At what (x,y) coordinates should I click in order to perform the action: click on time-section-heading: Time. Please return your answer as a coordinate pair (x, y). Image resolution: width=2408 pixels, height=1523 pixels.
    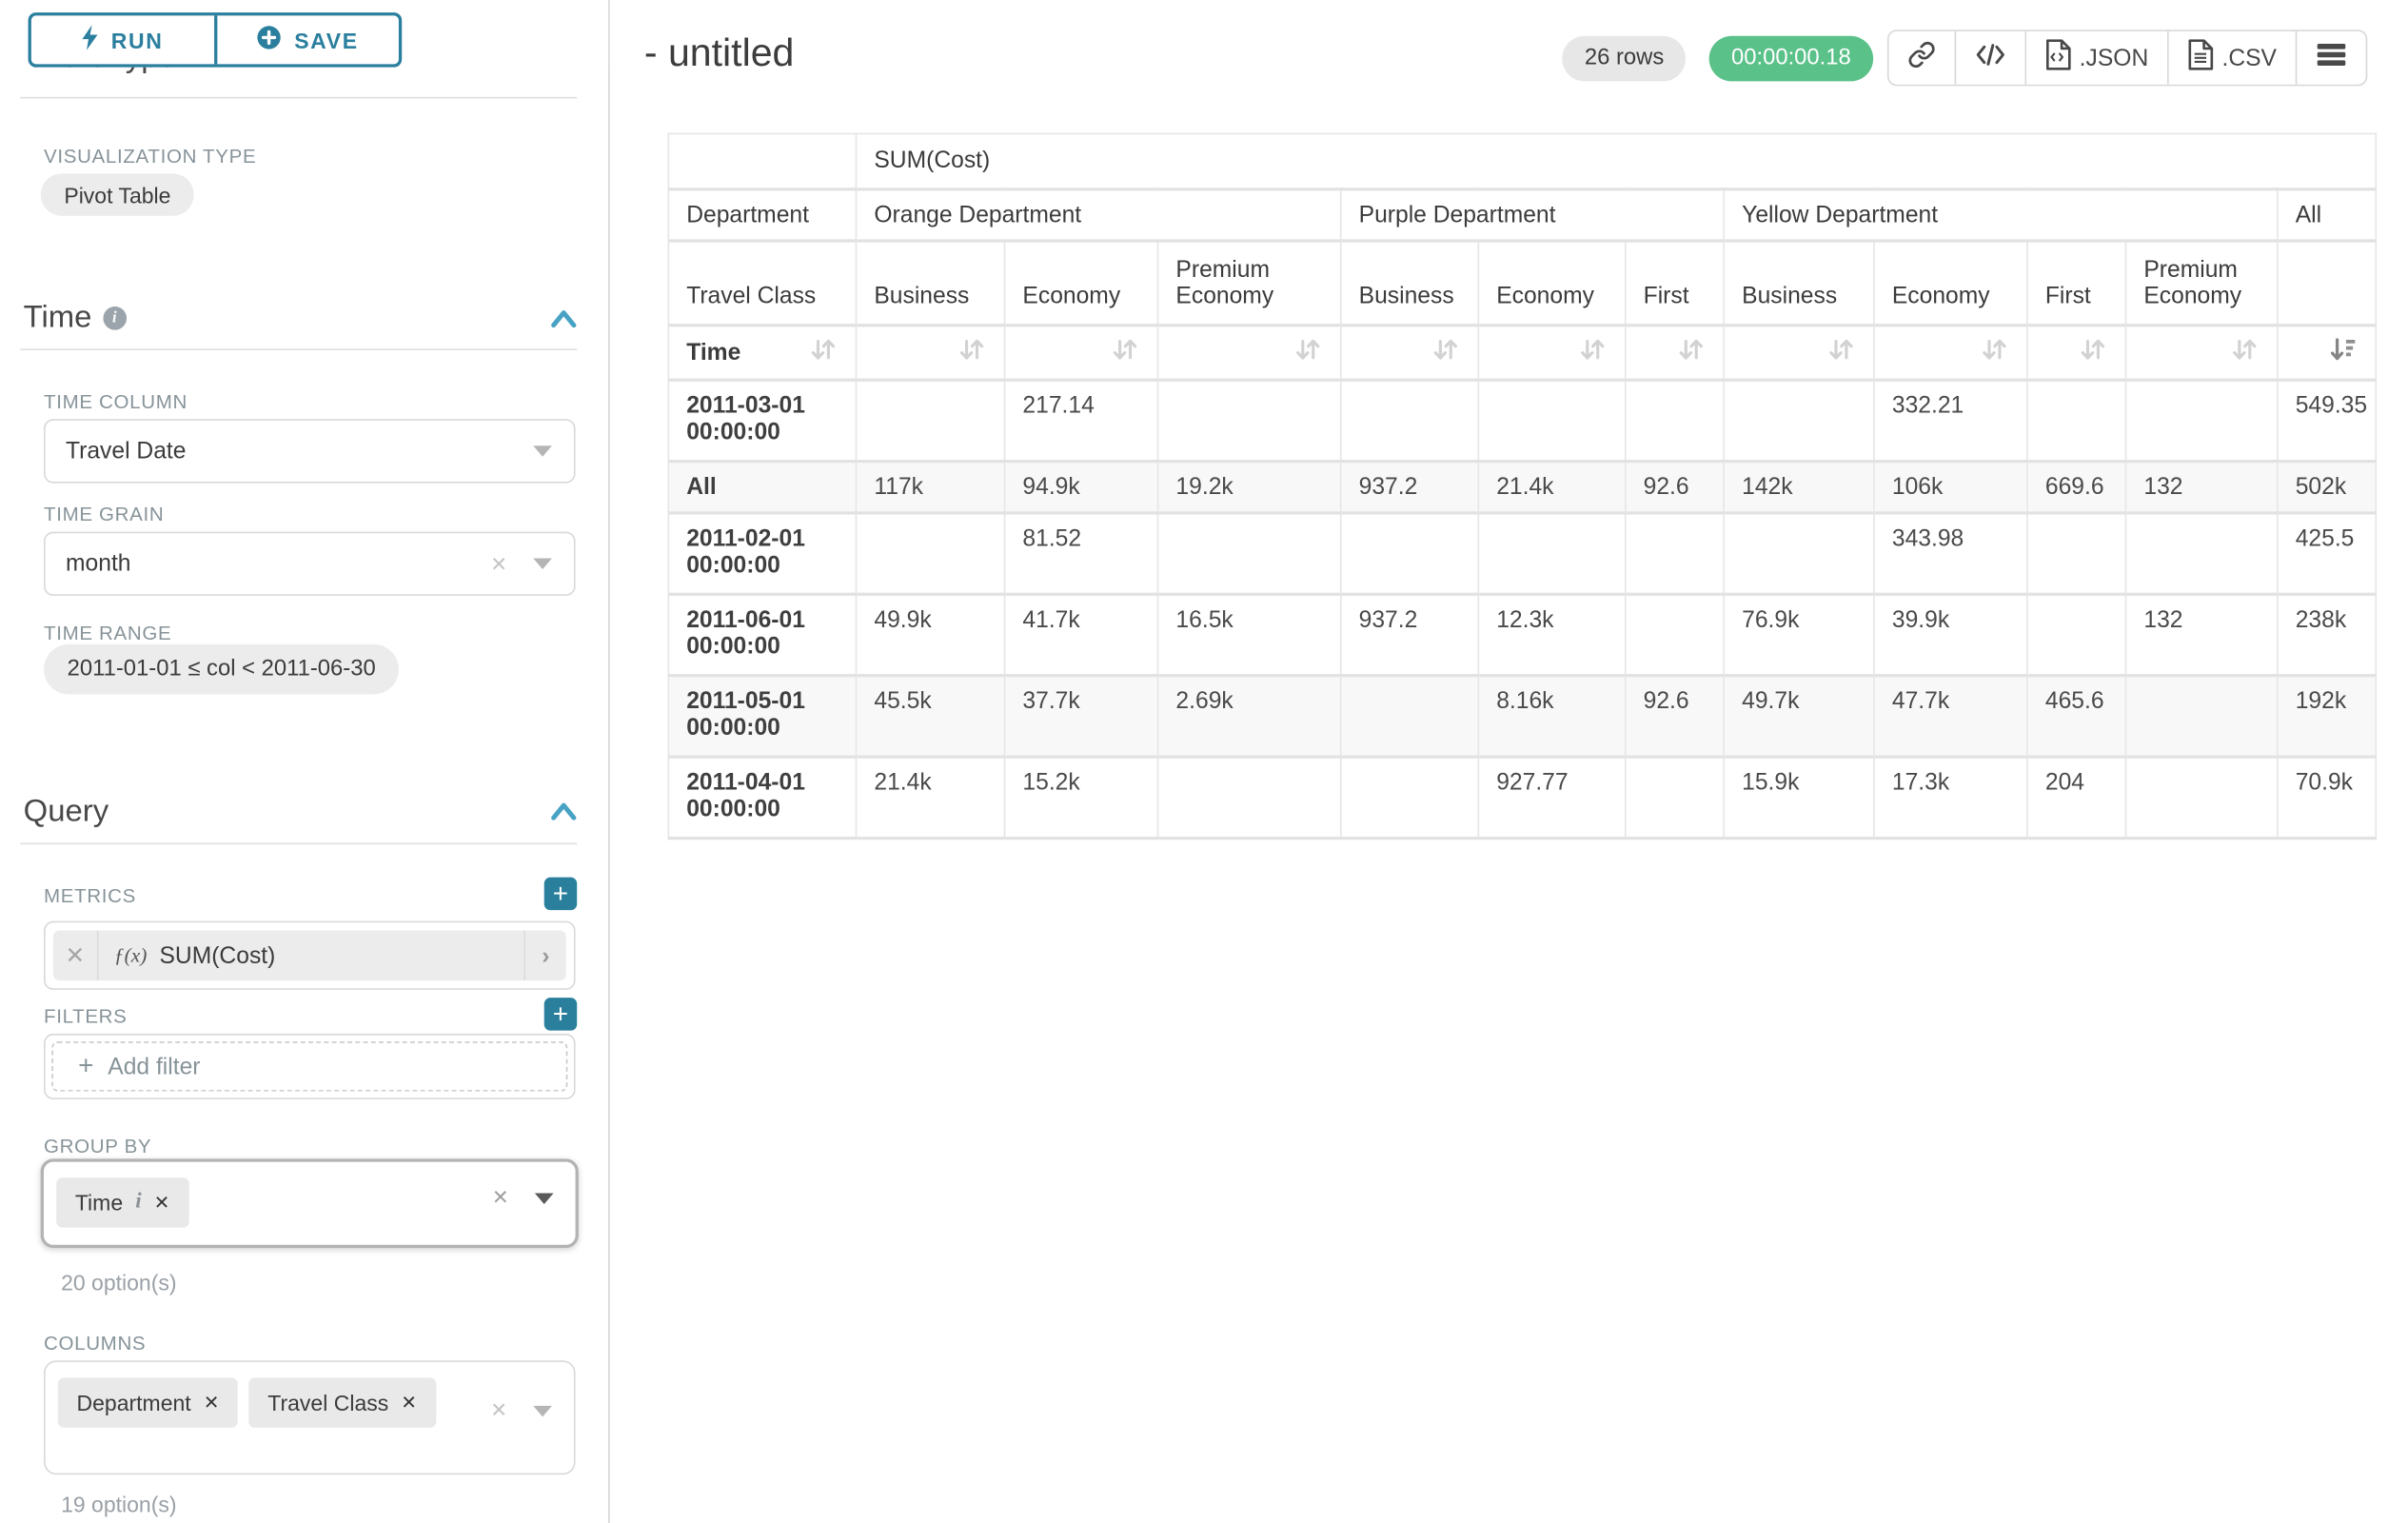
    Looking at the image, I should click on (57, 318).